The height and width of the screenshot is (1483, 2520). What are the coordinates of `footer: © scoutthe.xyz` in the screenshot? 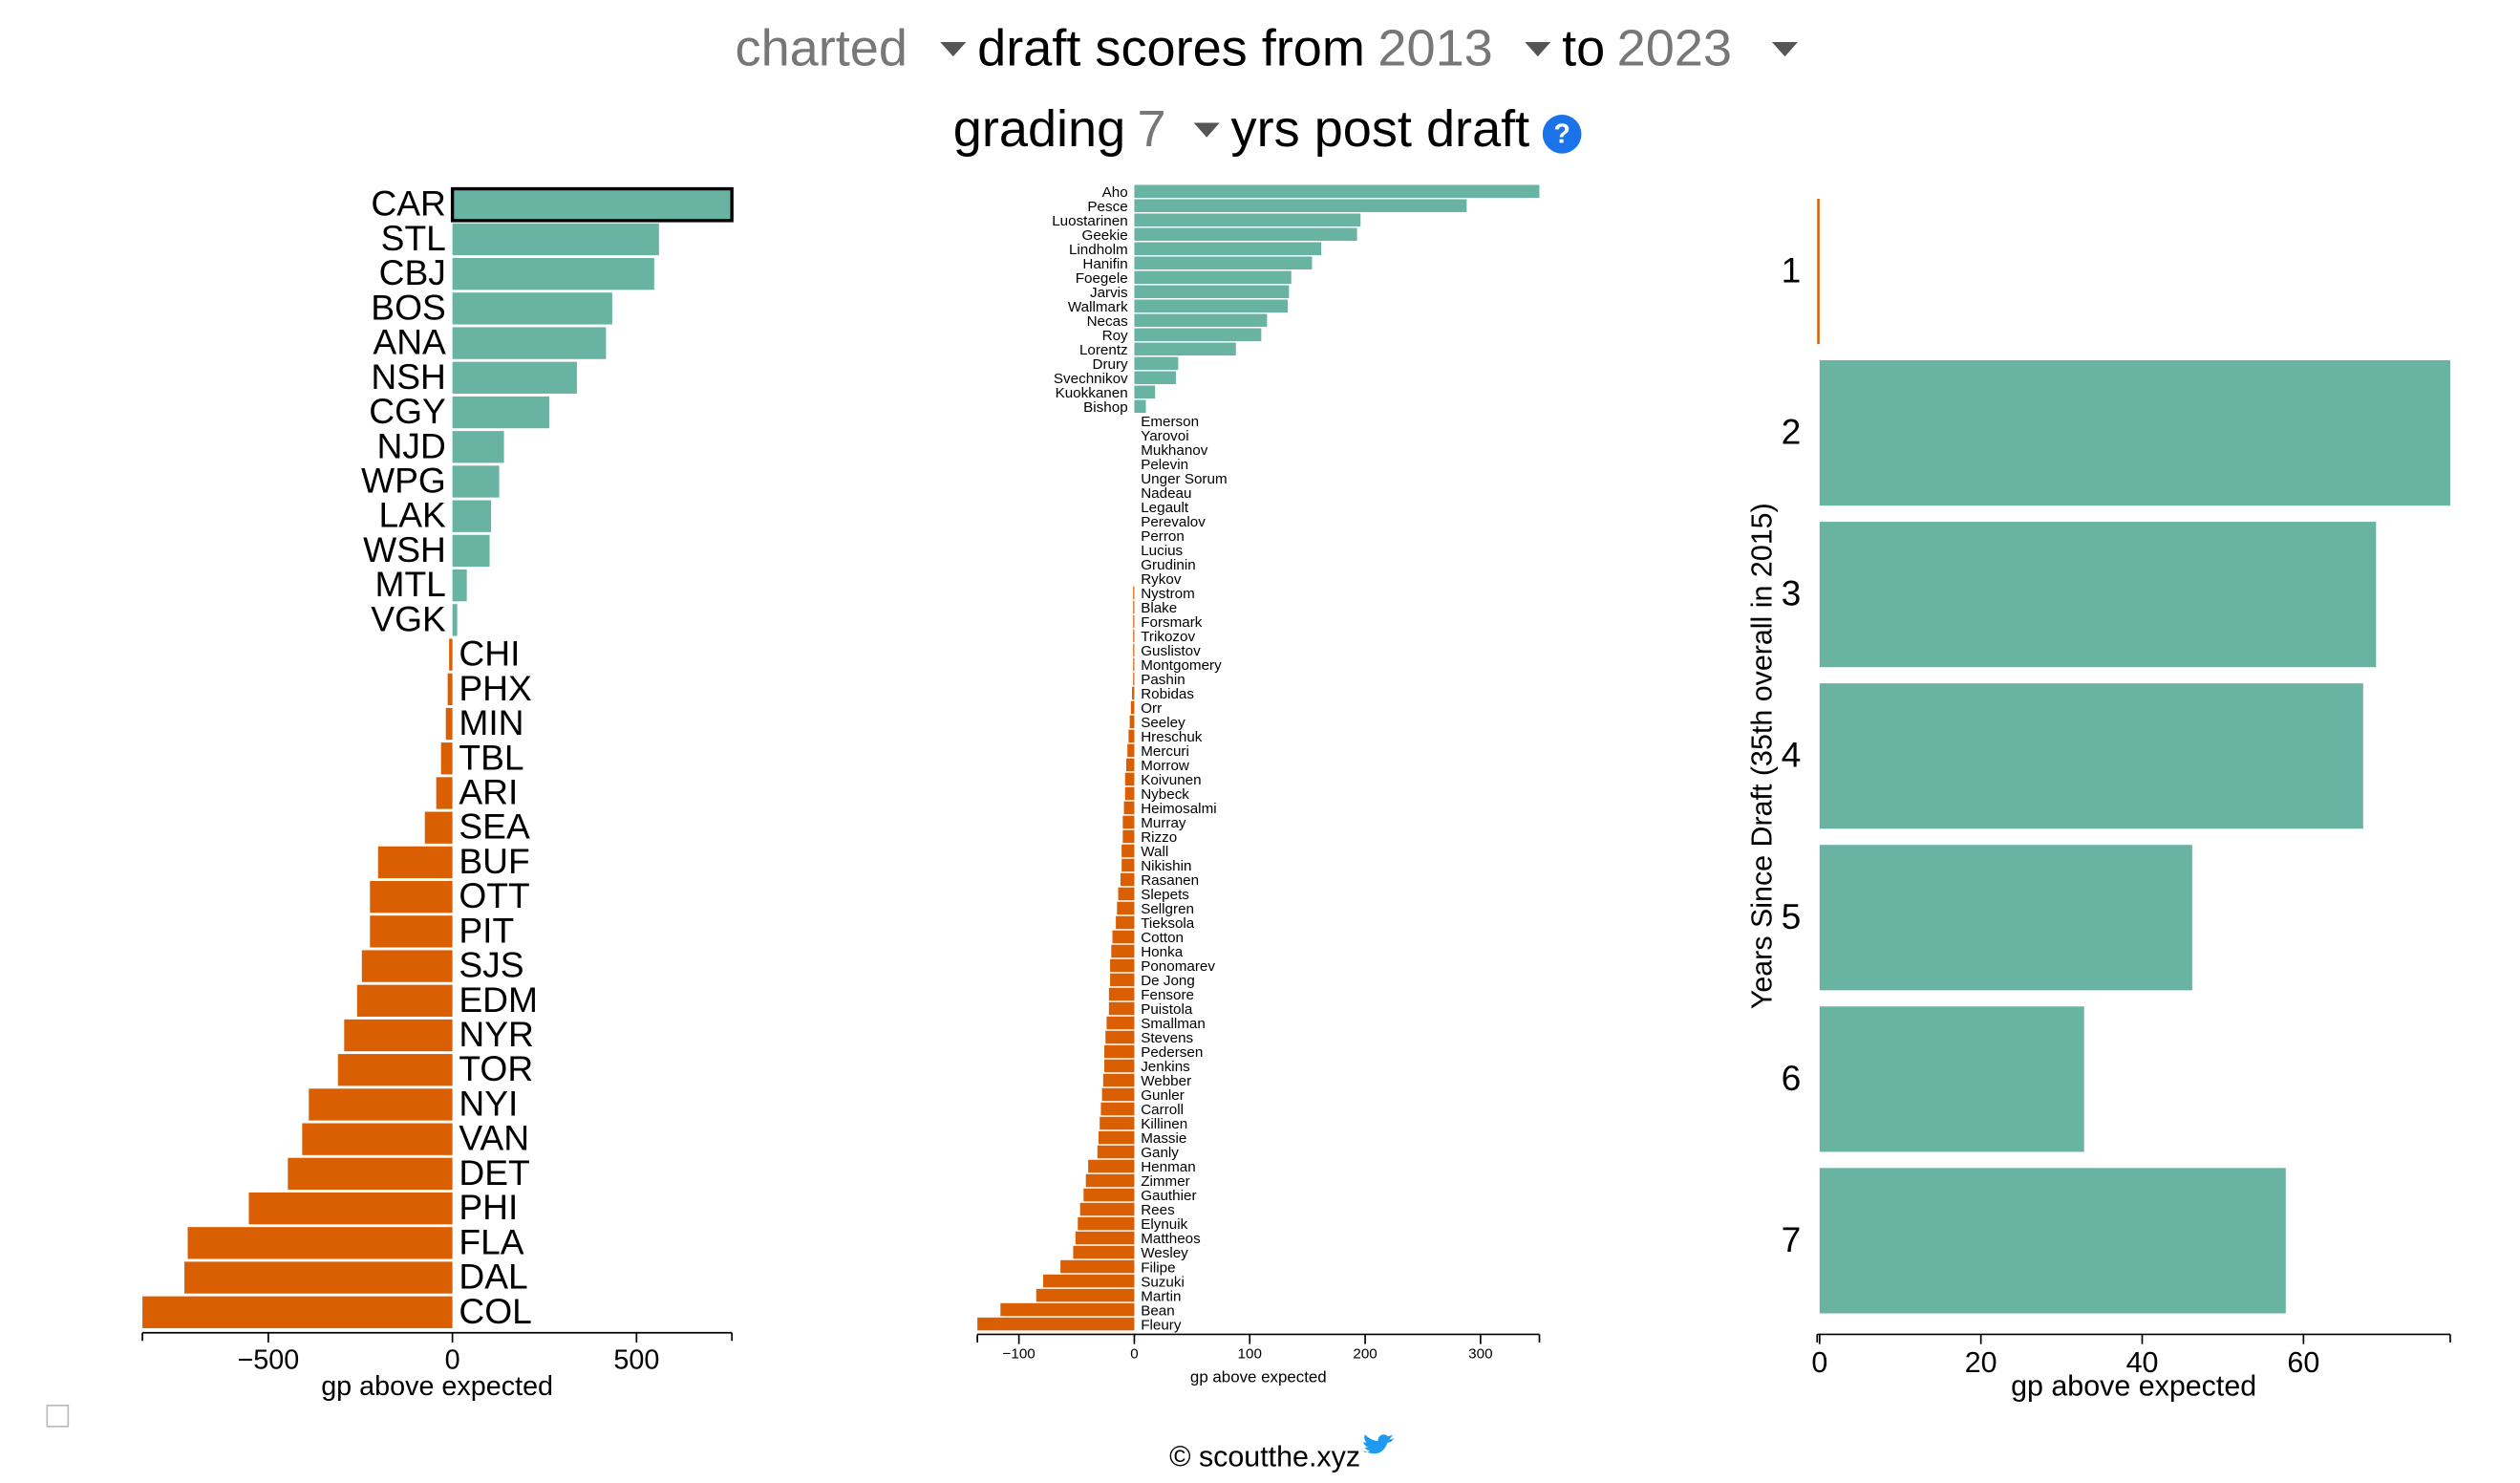 It's located at (1264, 1457).